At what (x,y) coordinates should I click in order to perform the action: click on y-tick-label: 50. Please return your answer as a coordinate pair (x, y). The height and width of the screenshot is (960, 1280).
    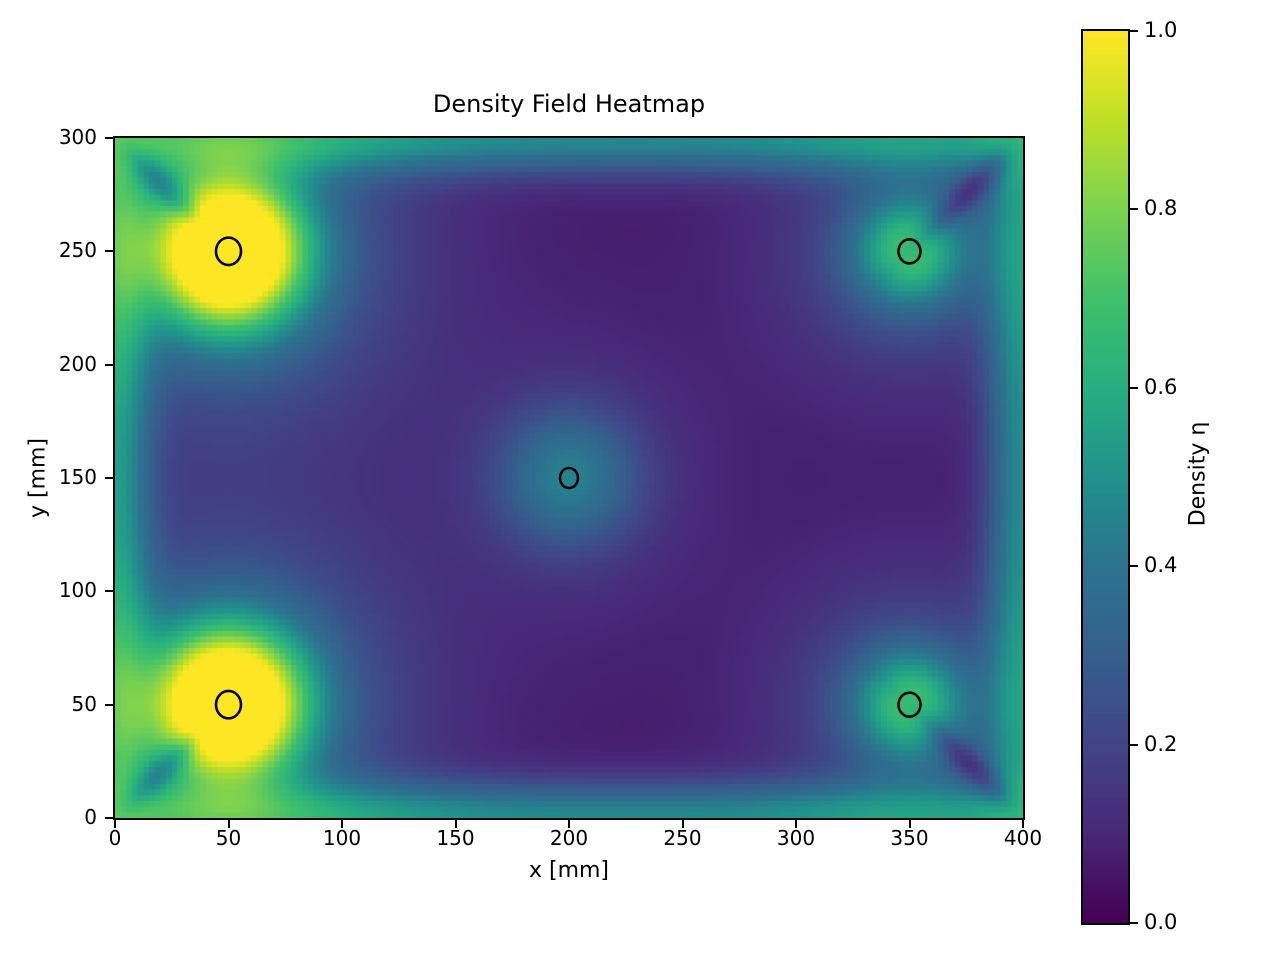
    Looking at the image, I should click on (84, 703).